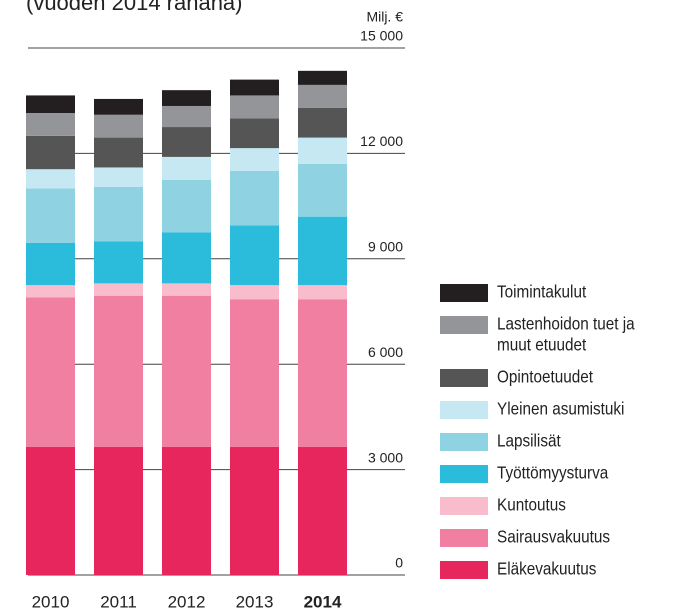  What do you see at coordinates (381, 36) in the screenshot?
I see `y-tick-label: 15 000` at bounding box center [381, 36].